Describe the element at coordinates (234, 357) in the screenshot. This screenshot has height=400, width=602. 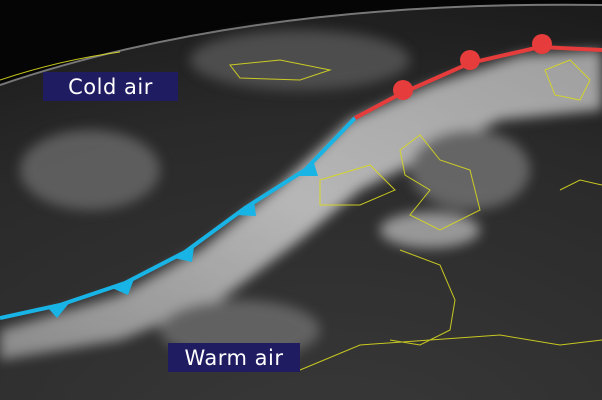
I see `warm-air-label: Warm air` at that location.